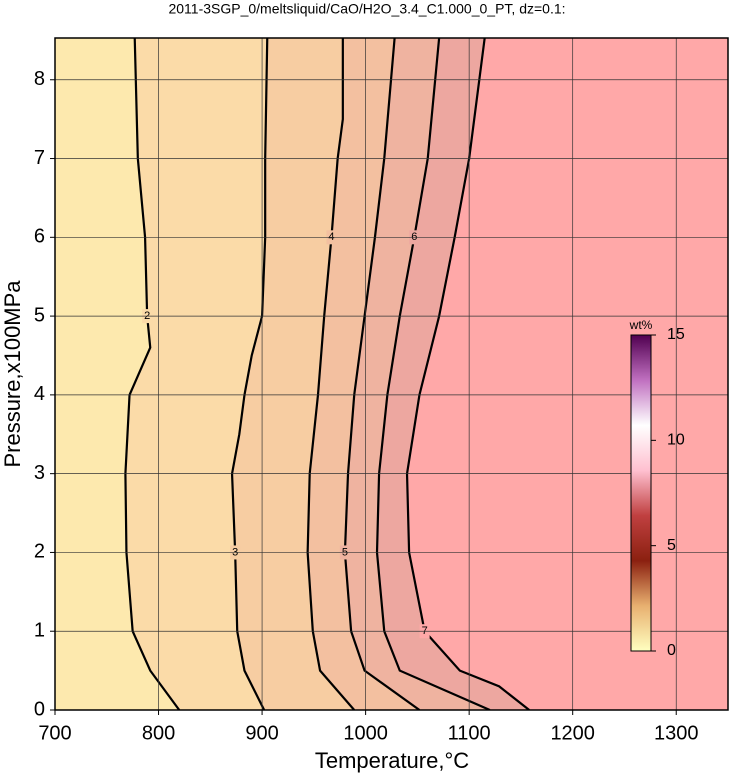  What do you see at coordinates (39, 394) in the screenshot?
I see `y-tick-label: 4` at bounding box center [39, 394].